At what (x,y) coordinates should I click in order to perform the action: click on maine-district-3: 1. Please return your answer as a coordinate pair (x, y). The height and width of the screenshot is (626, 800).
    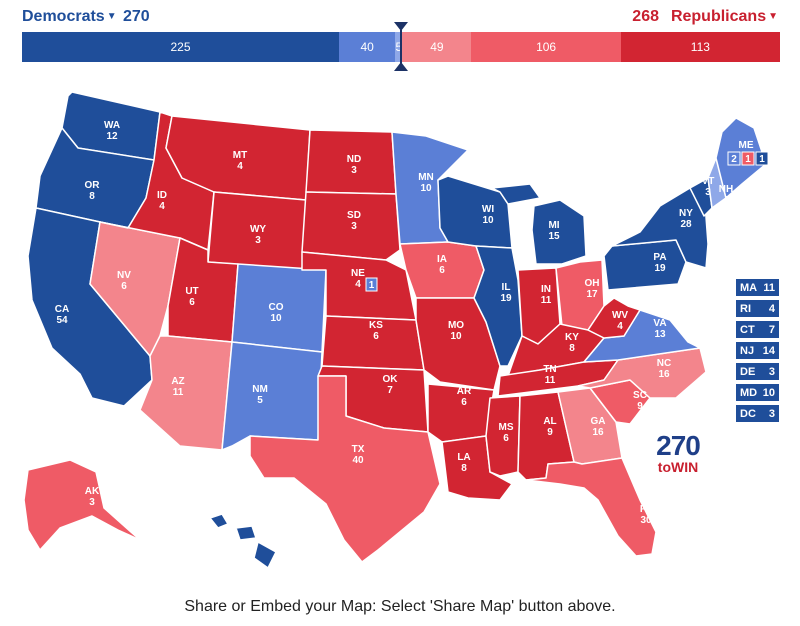
    Looking at the image, I should click on (762, 158).